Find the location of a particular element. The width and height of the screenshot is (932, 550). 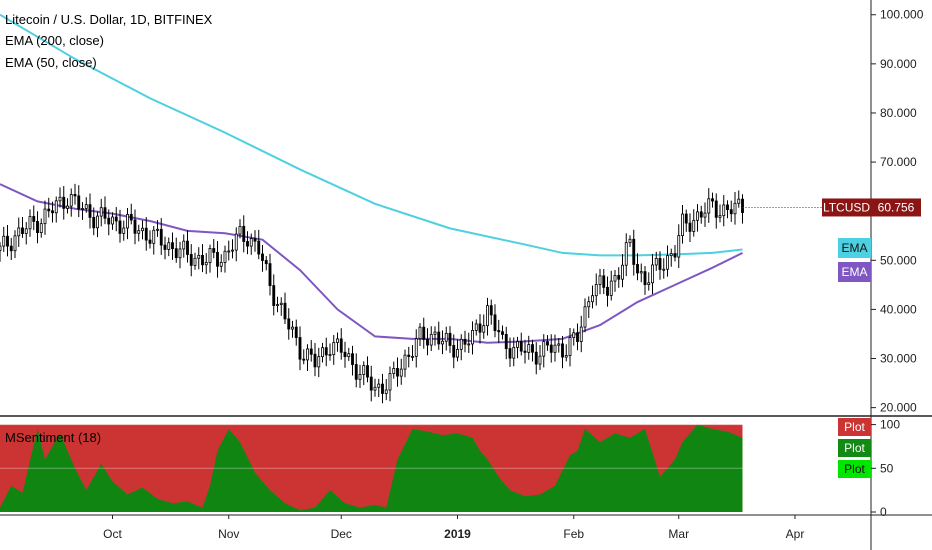

plot-tag is located at coordinates (854, 448).